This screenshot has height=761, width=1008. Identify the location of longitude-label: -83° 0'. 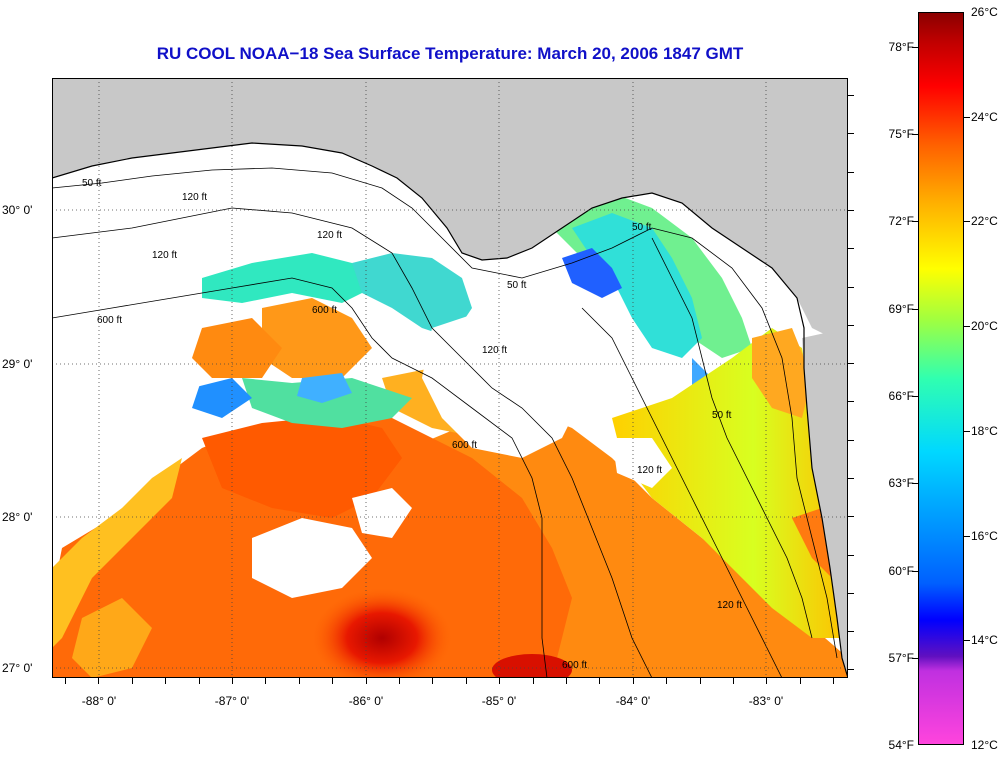
(766, 701).